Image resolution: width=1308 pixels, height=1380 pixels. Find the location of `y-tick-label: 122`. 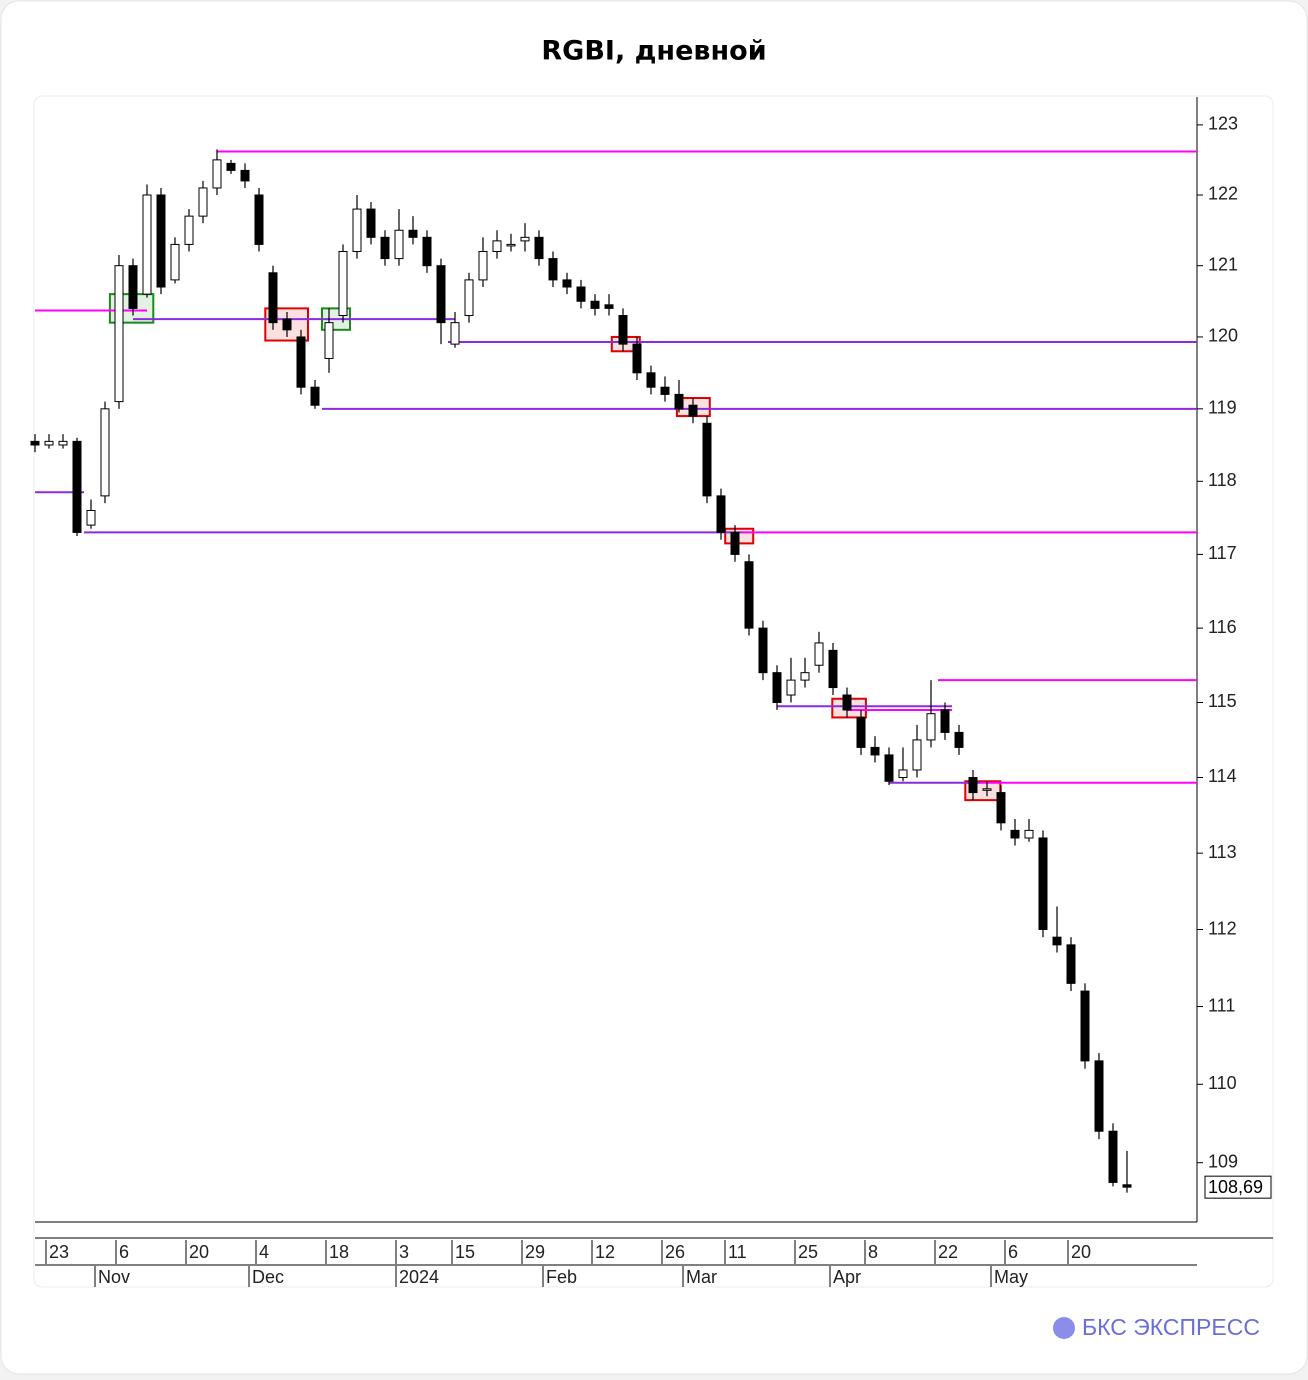

y-tick-label: 122 is located at coordinates (1223, 194).